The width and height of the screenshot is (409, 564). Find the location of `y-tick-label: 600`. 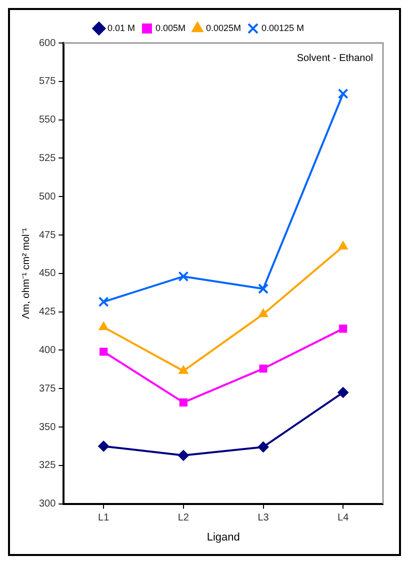

y-tick-label: 600 is located at coordinates (47, 43).